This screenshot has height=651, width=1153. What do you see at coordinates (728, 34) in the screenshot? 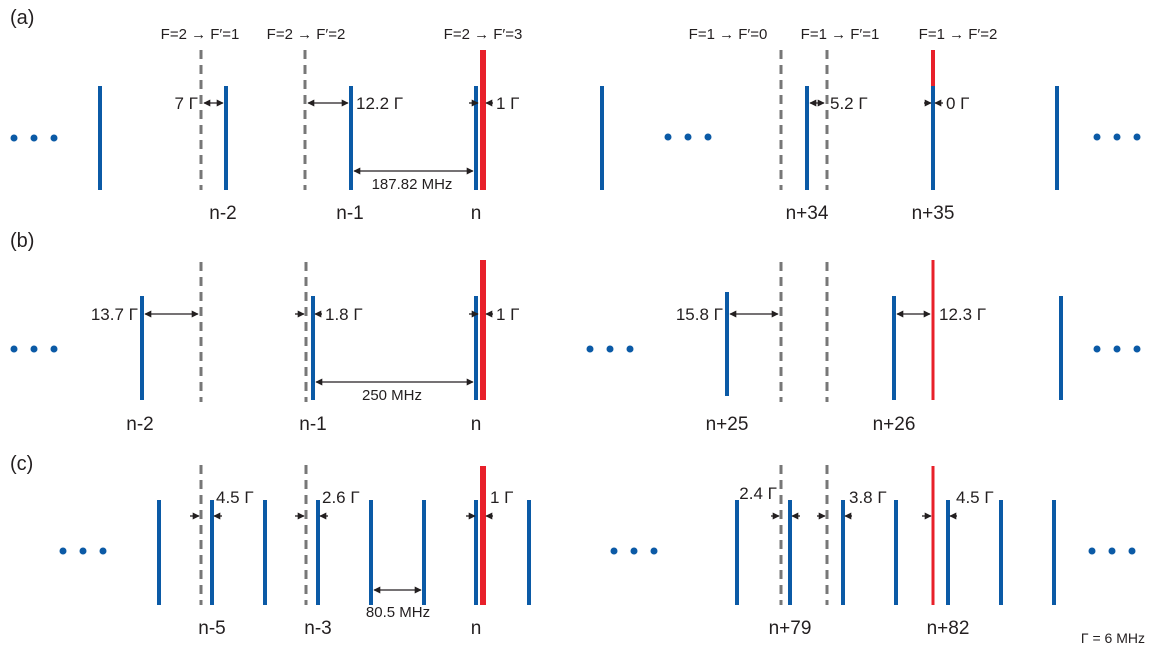
I see `transition-label: F=1 → F′=0` at bounding box center [728, 34].